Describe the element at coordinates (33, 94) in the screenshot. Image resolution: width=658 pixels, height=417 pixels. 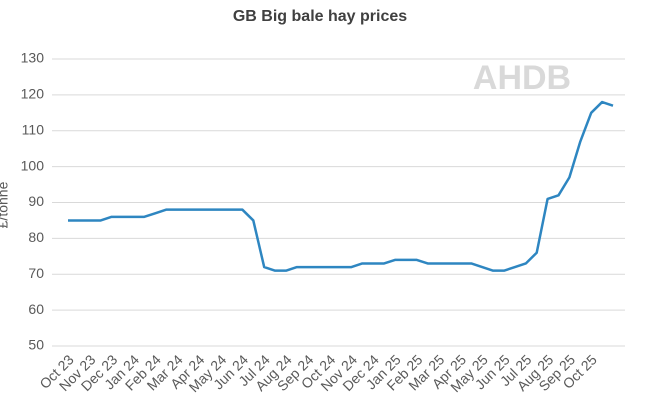
I see `y-tick-label: 120` at that location.